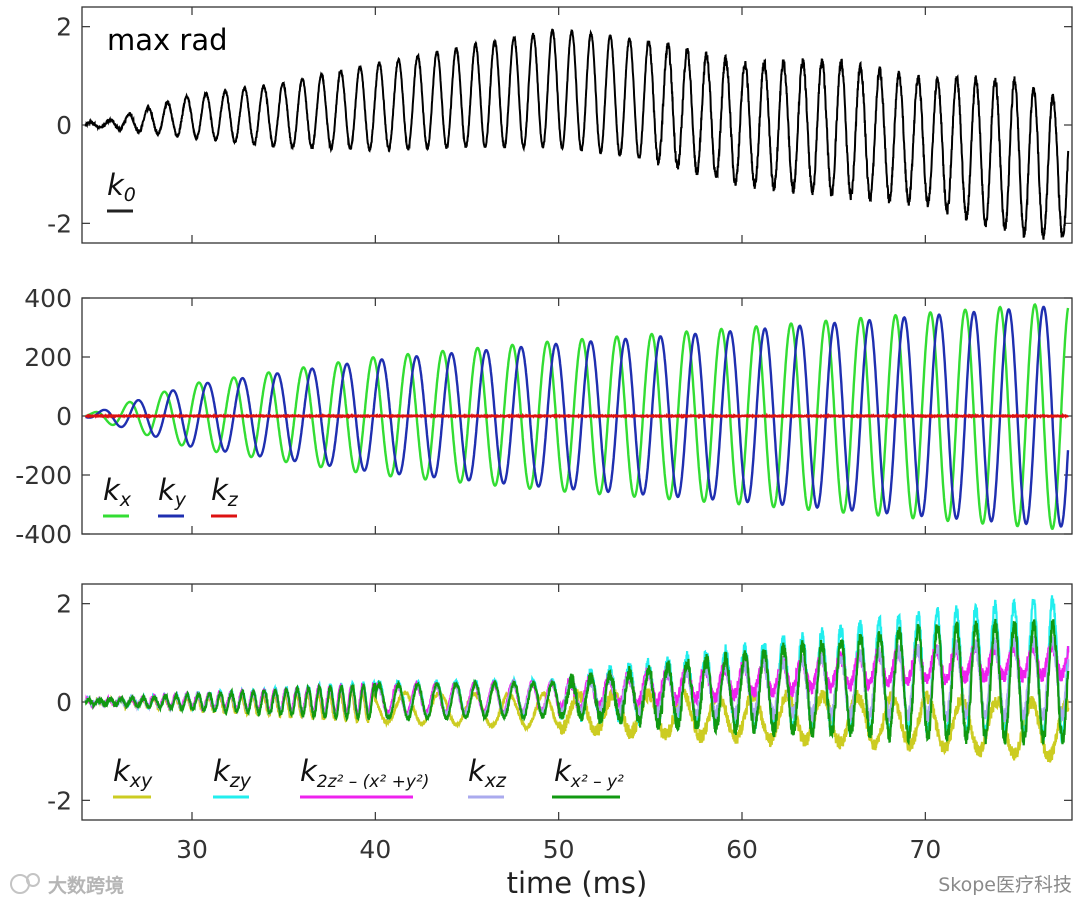  Describe the element at coordinates (559, 849) in the screenshot. I see `x-tick-label: 50` at that location.